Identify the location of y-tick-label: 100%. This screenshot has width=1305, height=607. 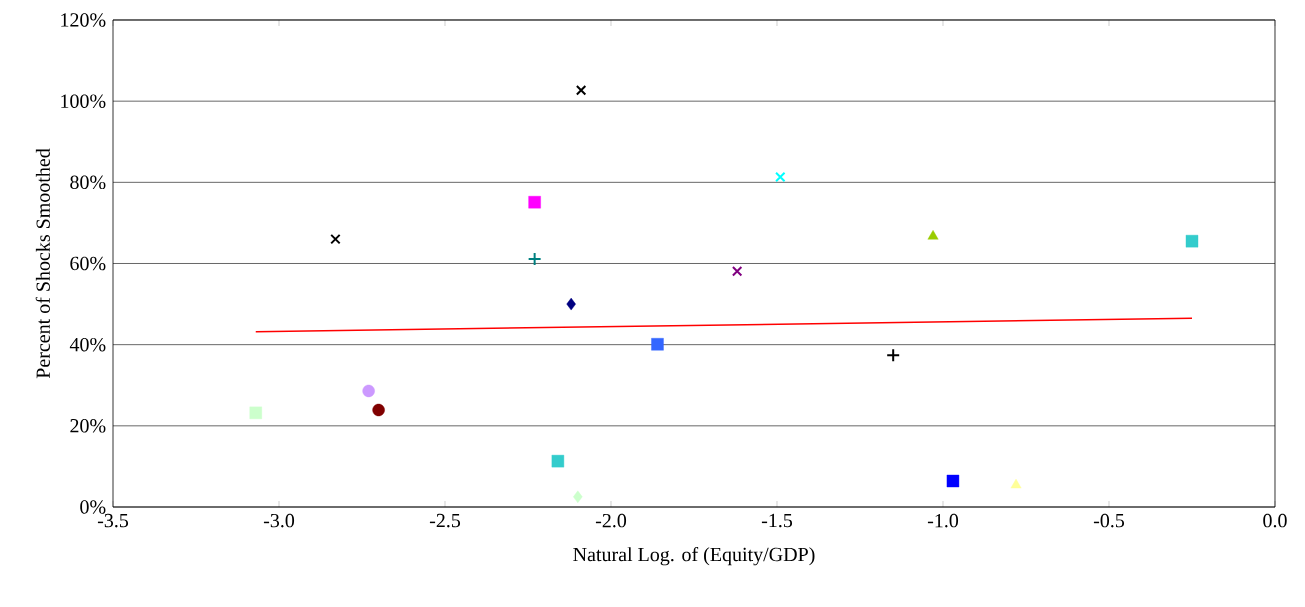
(83, 101).